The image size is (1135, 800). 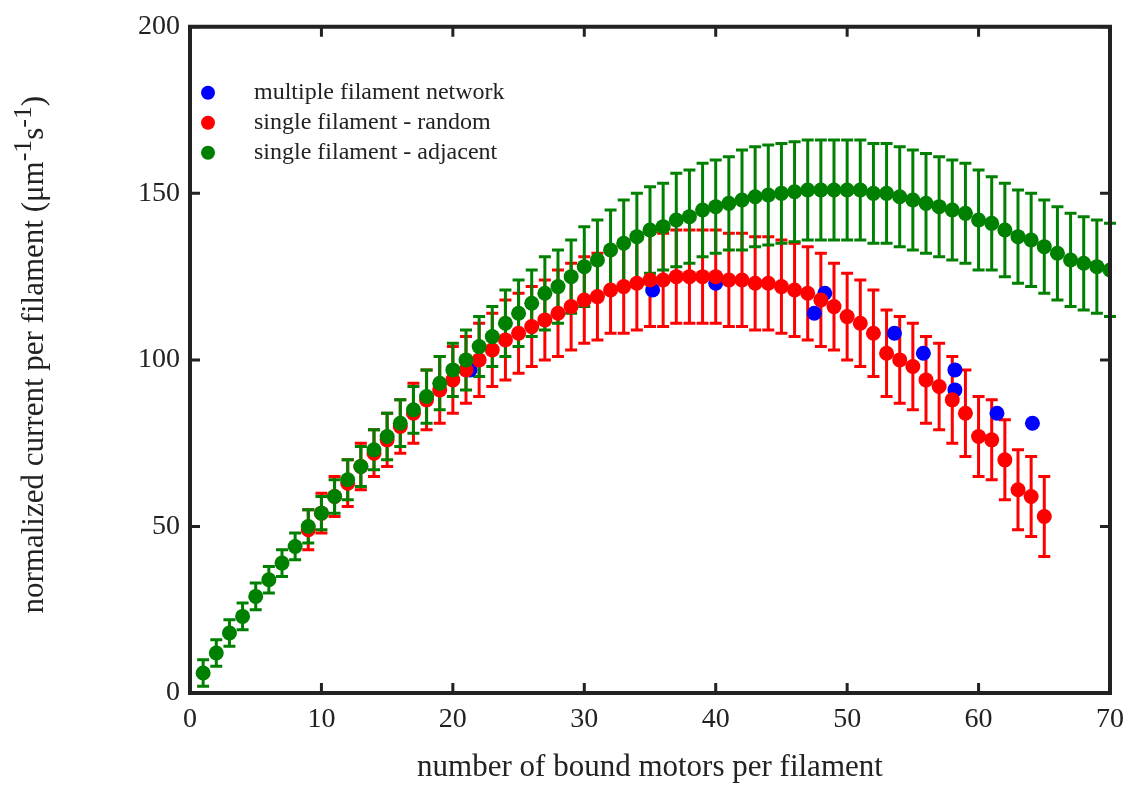 I want to click on x-tick-label: 30, so click(x=584, y=718).